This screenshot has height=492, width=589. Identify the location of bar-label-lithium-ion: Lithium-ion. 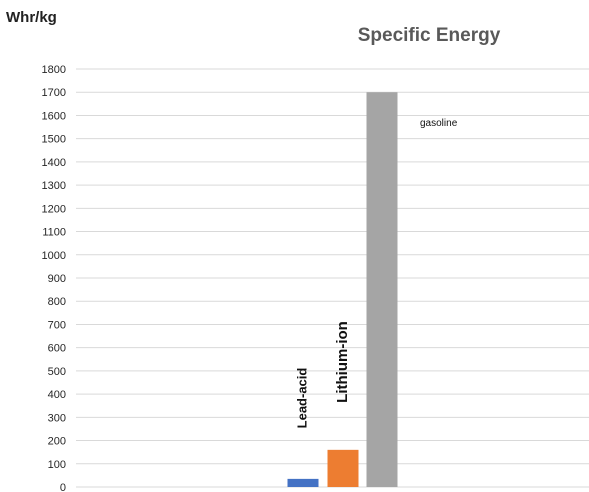
(342, 362).